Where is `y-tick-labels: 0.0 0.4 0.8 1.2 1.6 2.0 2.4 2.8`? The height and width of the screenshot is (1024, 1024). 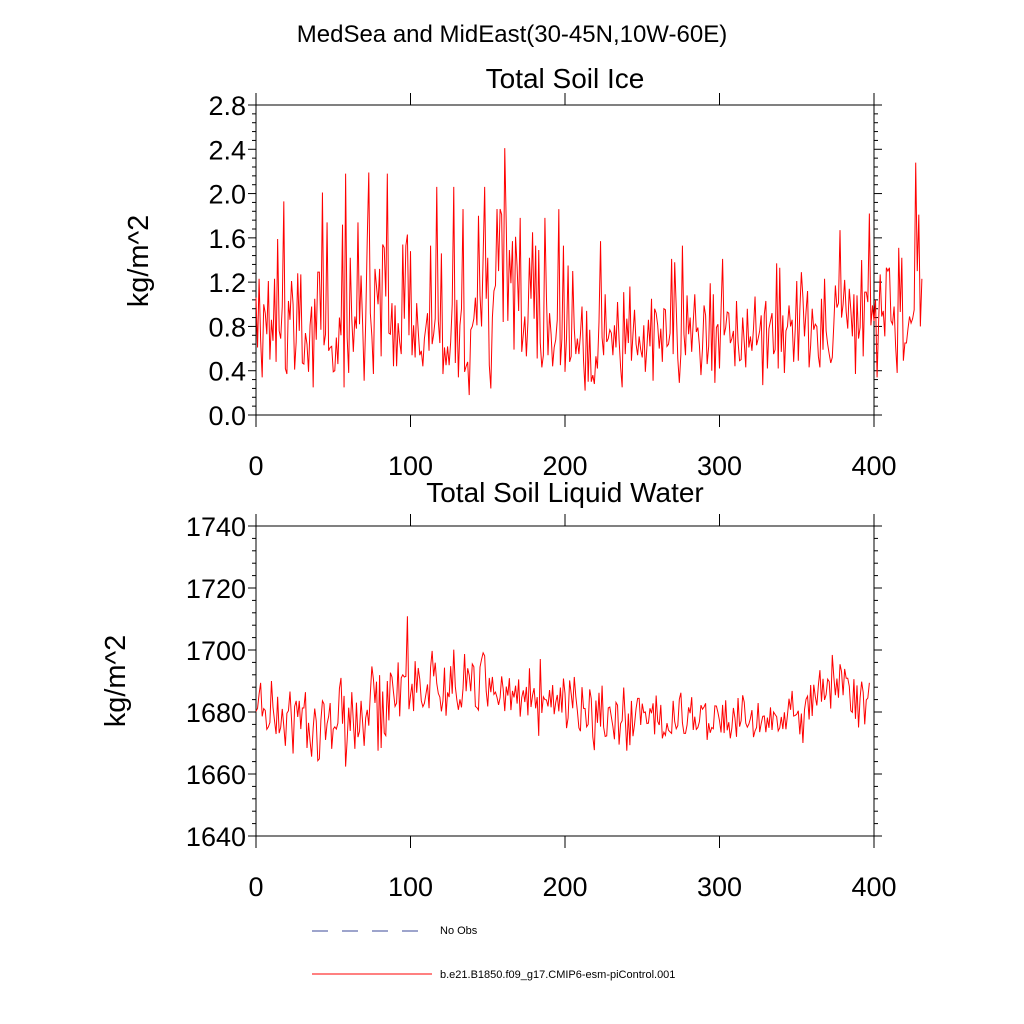 y-tick-labels: 0.0 0.4 0.8 1.2 1.6 2.0 2.4 2.8 is located at coordinates (227, 261).